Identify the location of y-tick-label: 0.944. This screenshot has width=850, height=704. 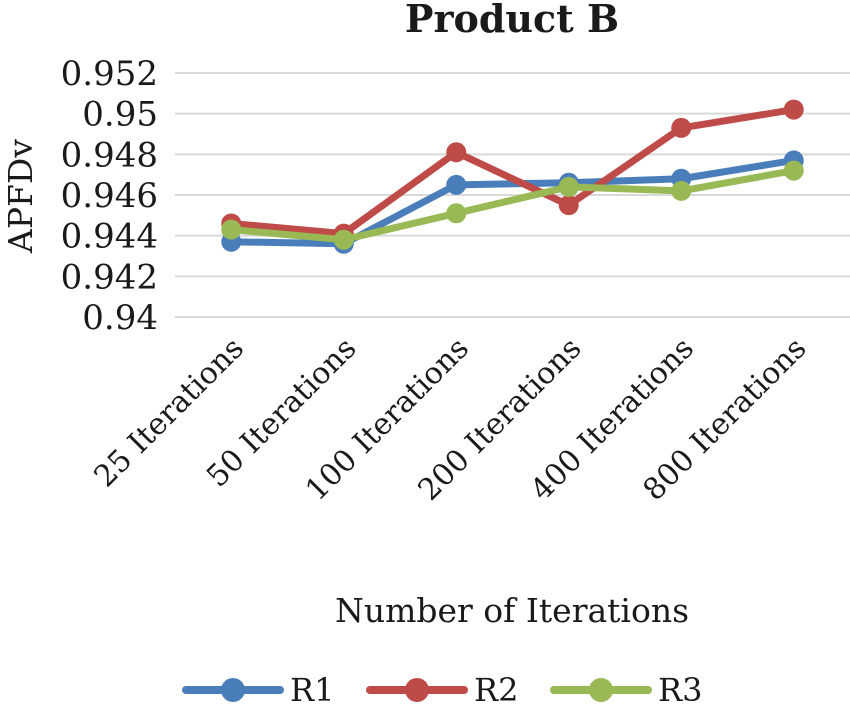
(109, 237).